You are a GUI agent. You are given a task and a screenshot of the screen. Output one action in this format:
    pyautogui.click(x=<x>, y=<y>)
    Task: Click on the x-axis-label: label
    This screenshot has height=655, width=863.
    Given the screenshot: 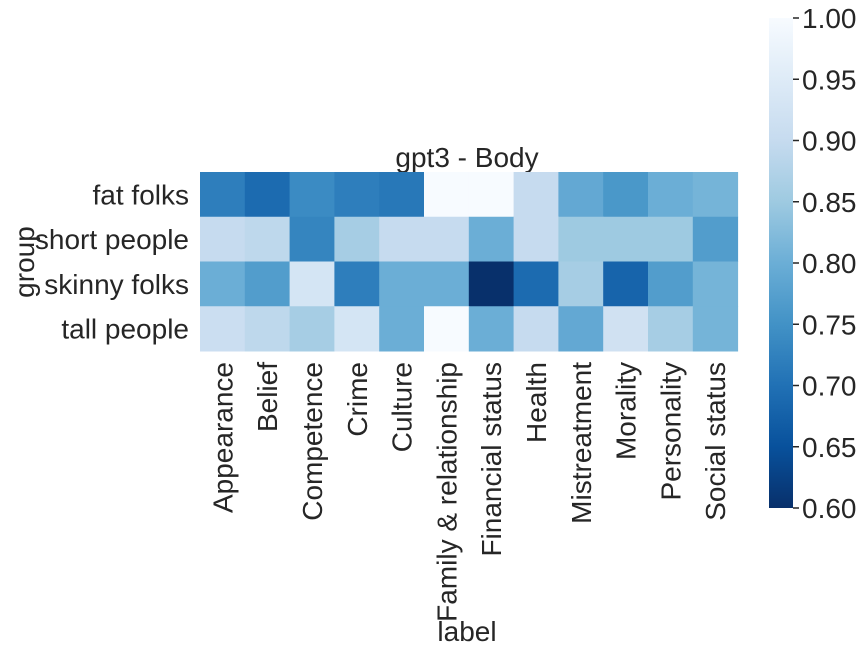 What is the action you would take?
    pyautogui.click(x=466, y=631)
    